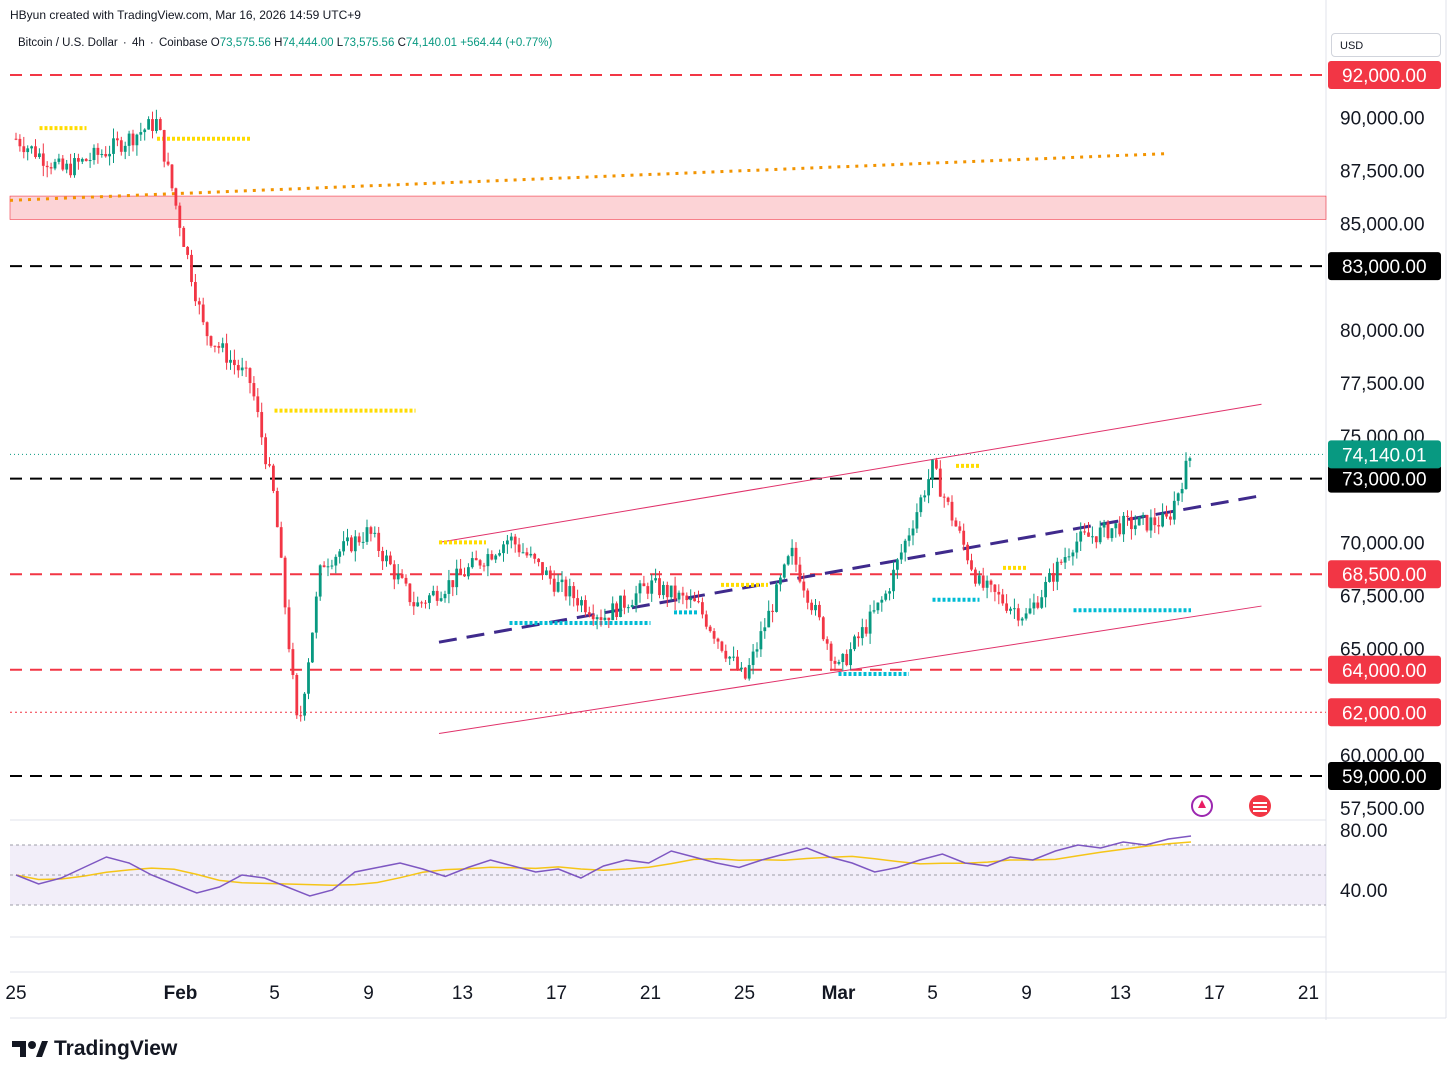  Describe the element at coordinates (662, 993) in the screenshot. I see `time-axis: 25 Feb 5 9 13 17 21 25 Mar 5 9 13 17 21` at that location.